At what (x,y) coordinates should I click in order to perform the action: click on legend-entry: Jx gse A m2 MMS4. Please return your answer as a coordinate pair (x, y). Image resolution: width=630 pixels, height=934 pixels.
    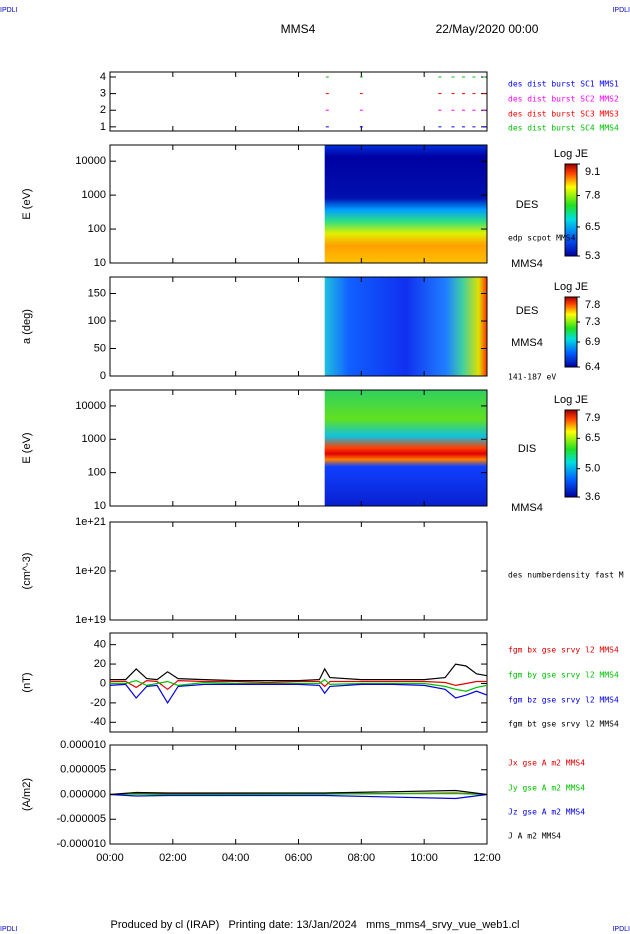
    Looking at the image, I should click on (546, 763).